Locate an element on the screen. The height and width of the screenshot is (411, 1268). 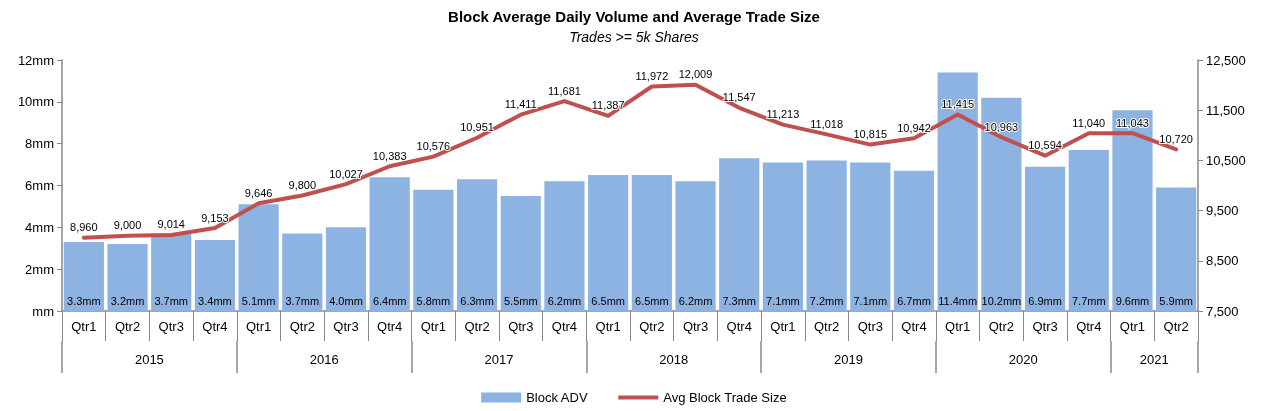
data-label: 12,009 is located at coordinates (695, 74).